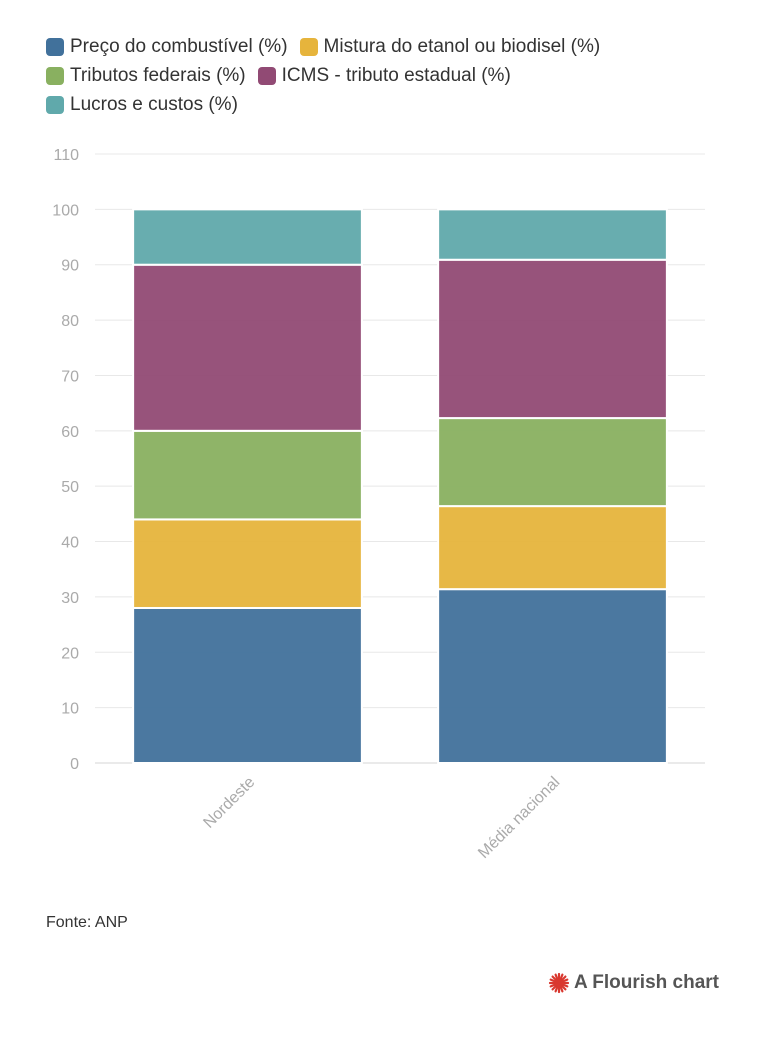  I want to click on legend-item: Preço do combustível (%), so click(167, 46).